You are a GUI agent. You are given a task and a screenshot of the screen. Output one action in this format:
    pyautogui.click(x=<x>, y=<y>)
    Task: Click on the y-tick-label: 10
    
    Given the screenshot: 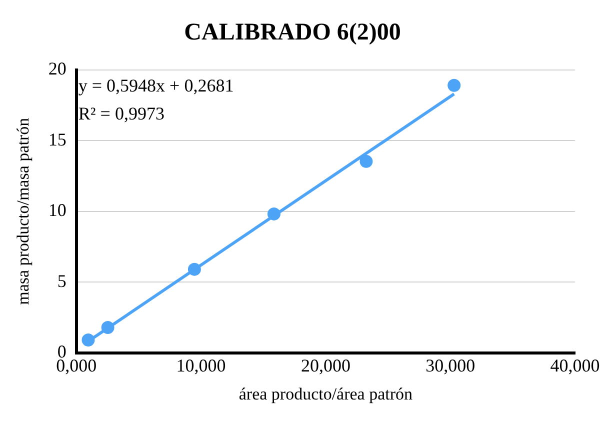 What is the action you would take?
    pyautogui.click(x=57, y=210)
    